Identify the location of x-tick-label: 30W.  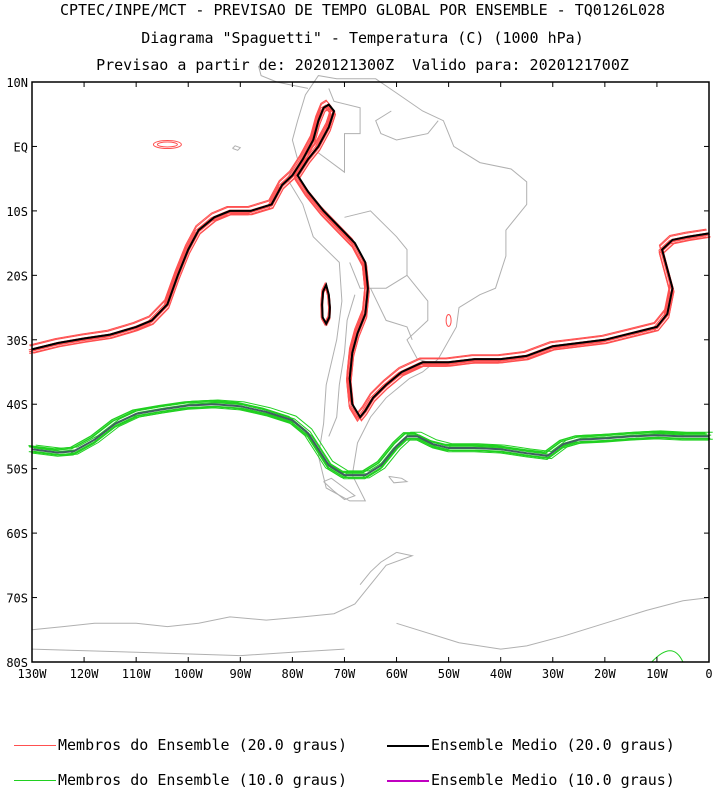
(553, 674).